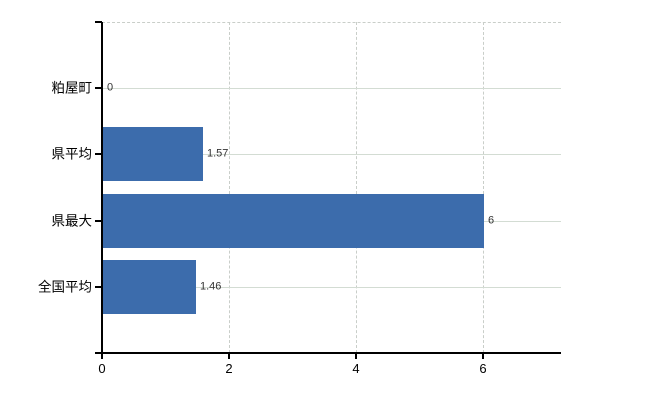 The width and height of the screenshot is (650, 400). I want to click on y-axis-top-tick, so click(98, 22).